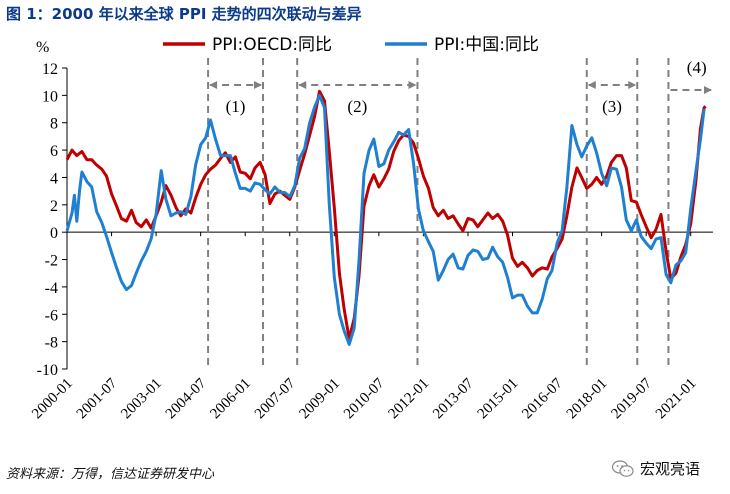 Image resolution: width=730 pixels, height=494 pixels. I want to click on legend-label-china: PPI:中国:同比, so click(486, 45).